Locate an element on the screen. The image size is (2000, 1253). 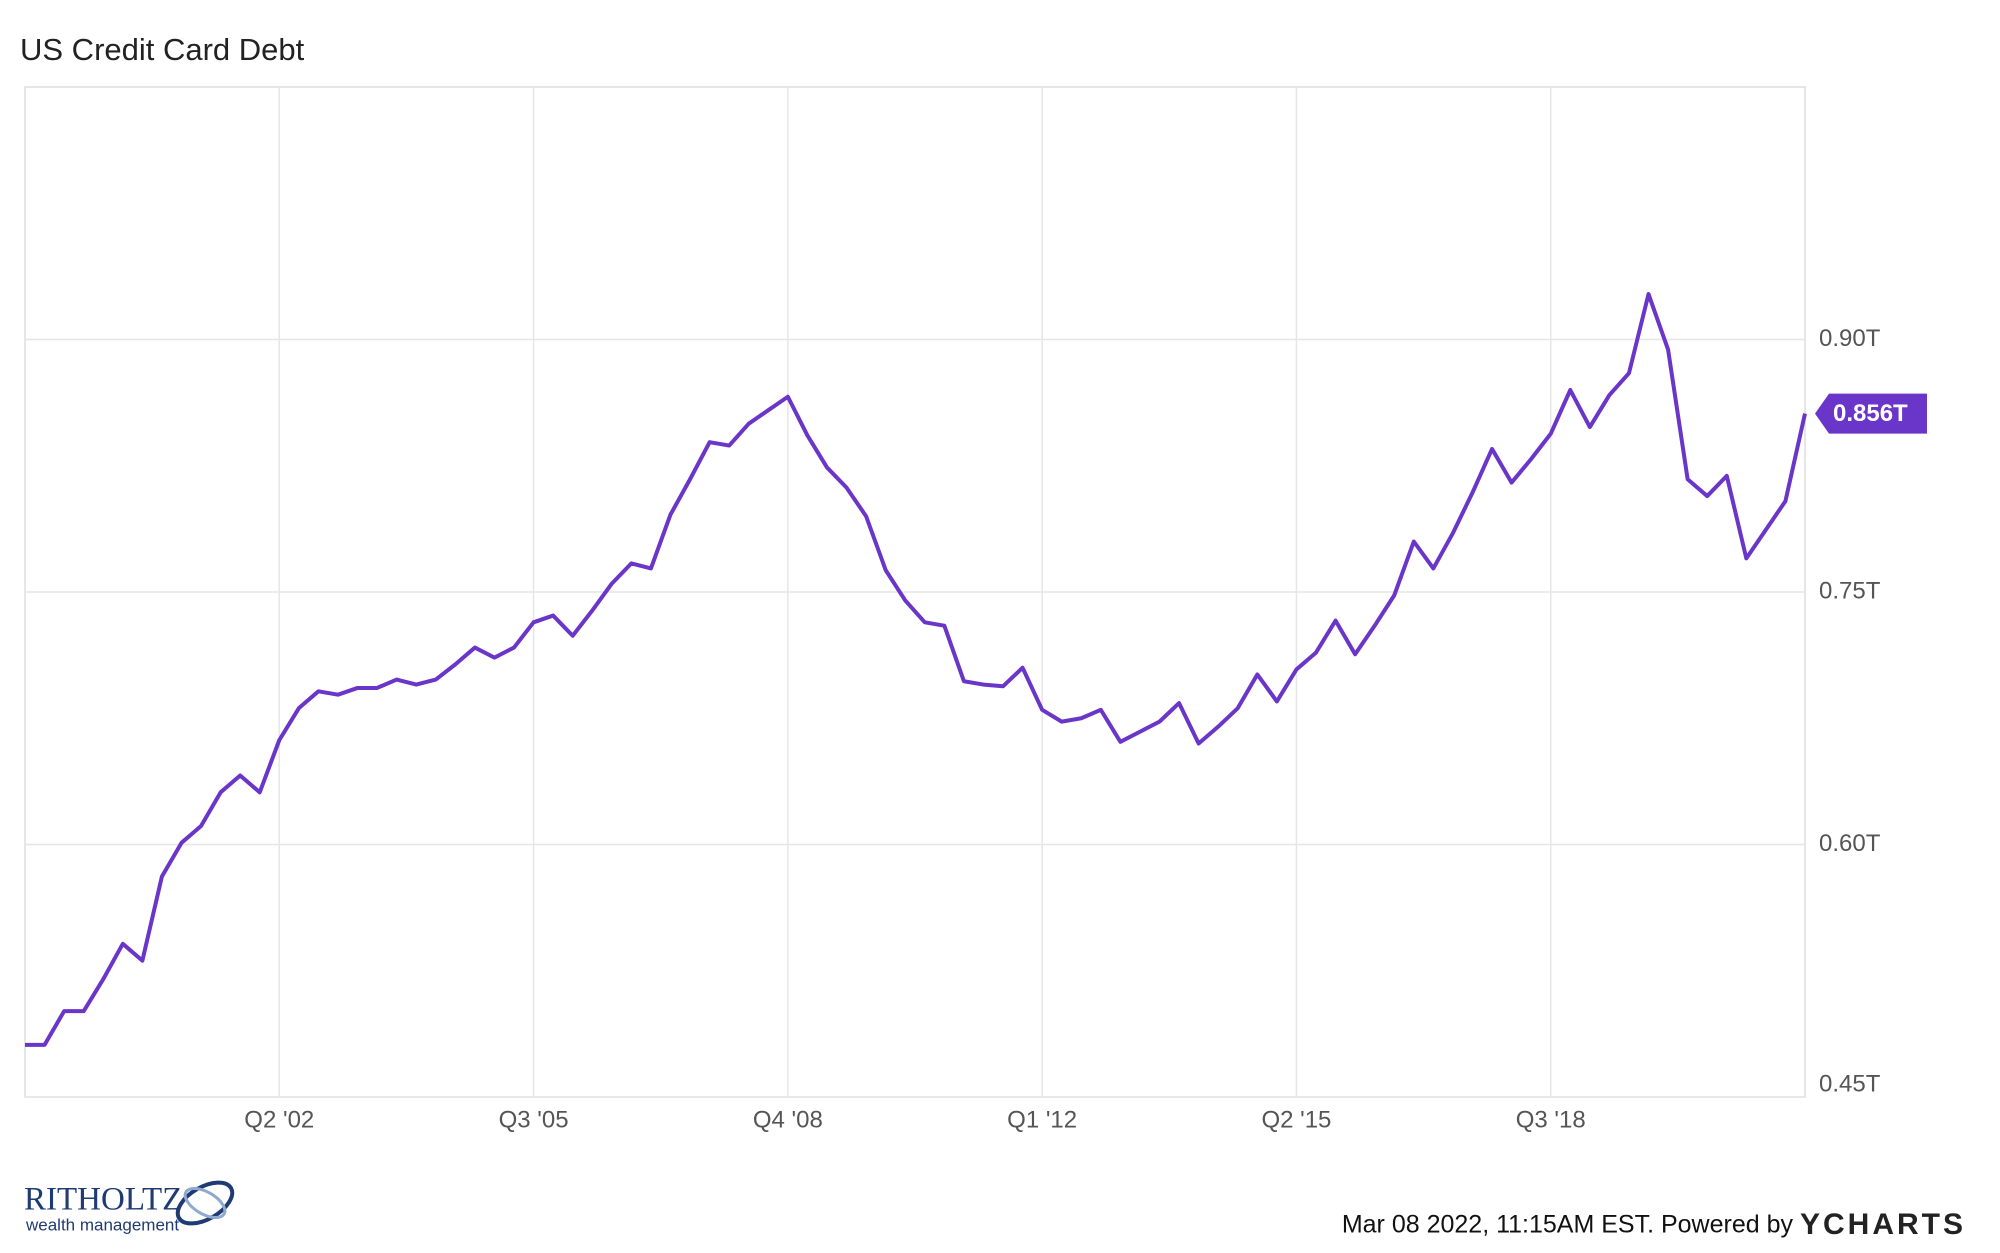
x-tick-label: Q3 '05 is located at coordinates (534, 1119).